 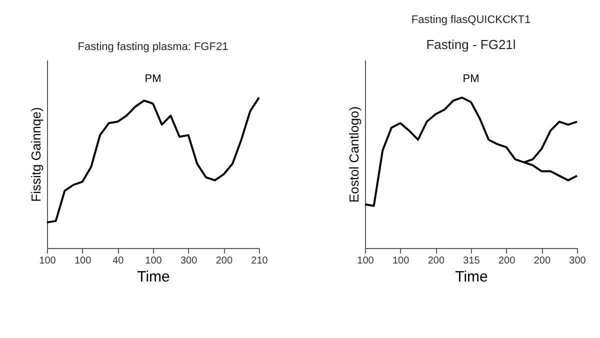 What do you see at coordinates (153, 47) in the screenshot?
I see `chart-title: Fasting fasting plasma: FGF21` at bounding box center [153, 47].